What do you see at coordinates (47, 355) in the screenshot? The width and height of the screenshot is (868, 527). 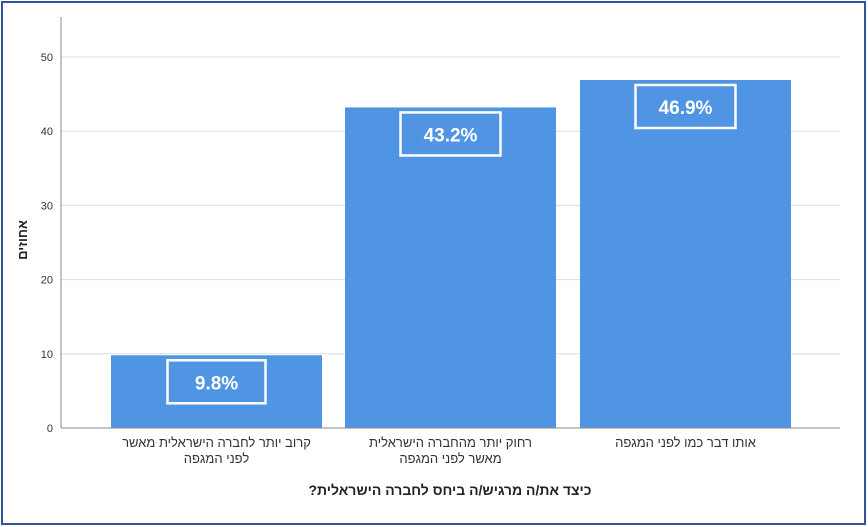 I see `y-tick-label: 10` at bounding box center [47, 355].